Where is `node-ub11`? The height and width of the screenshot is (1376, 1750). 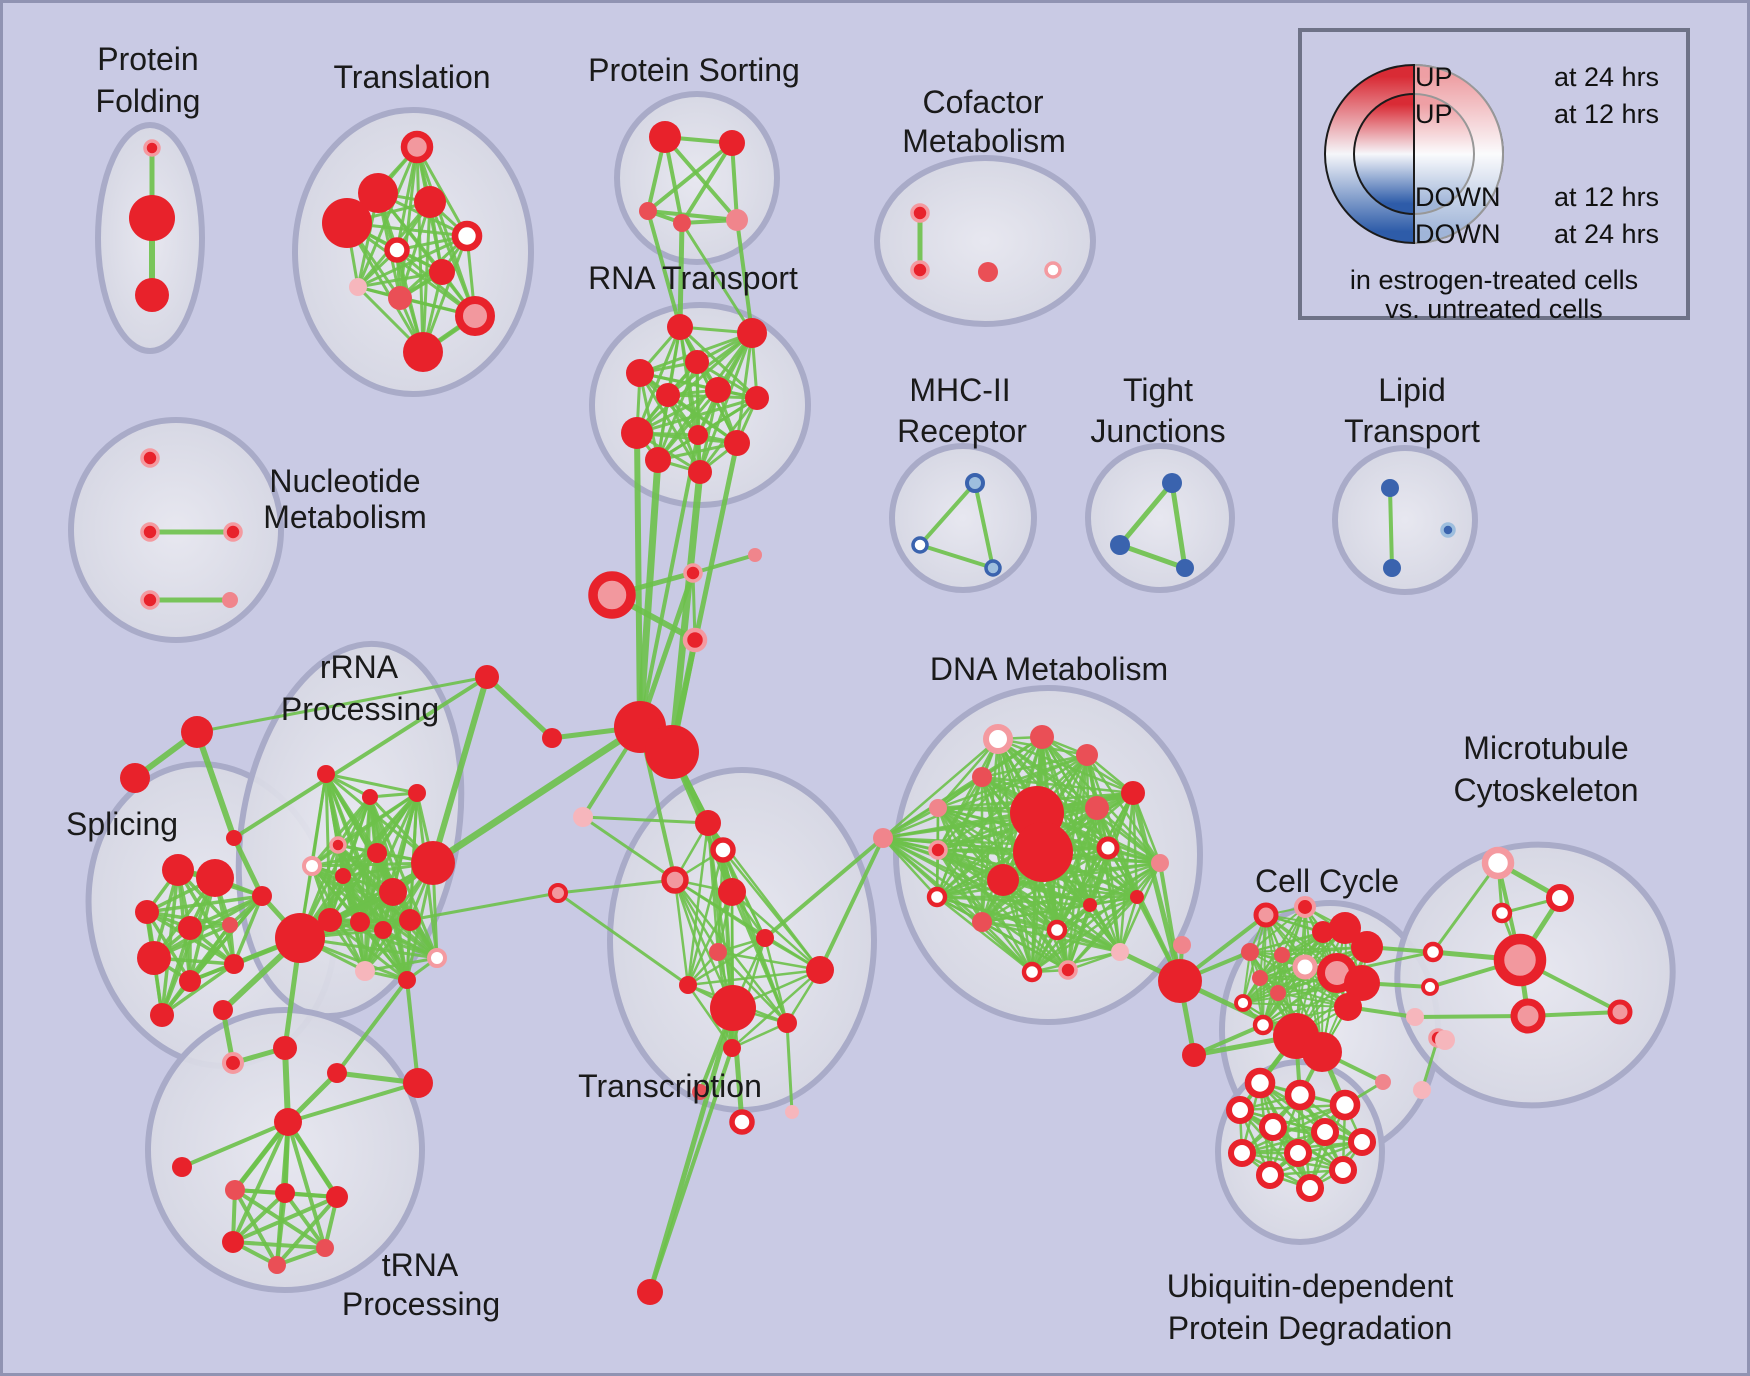 node-ub11 is located at coordinates (1343, 1170).